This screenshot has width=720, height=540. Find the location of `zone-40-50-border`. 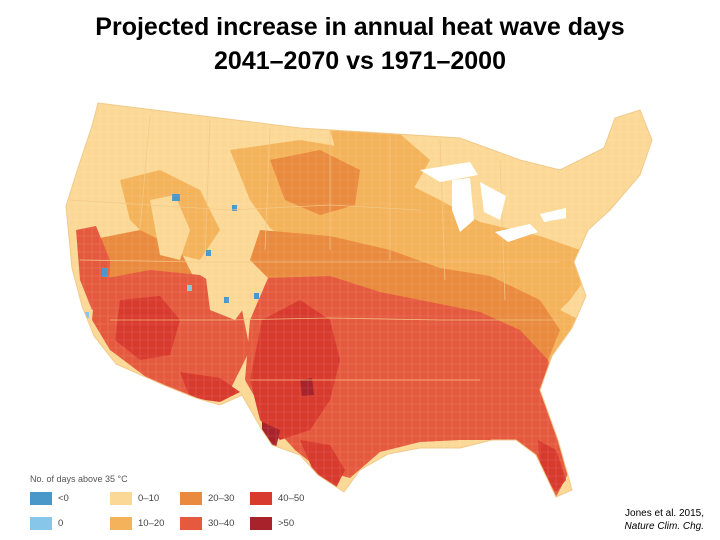

zone-40-50-border is located at coordinates (210, 387).